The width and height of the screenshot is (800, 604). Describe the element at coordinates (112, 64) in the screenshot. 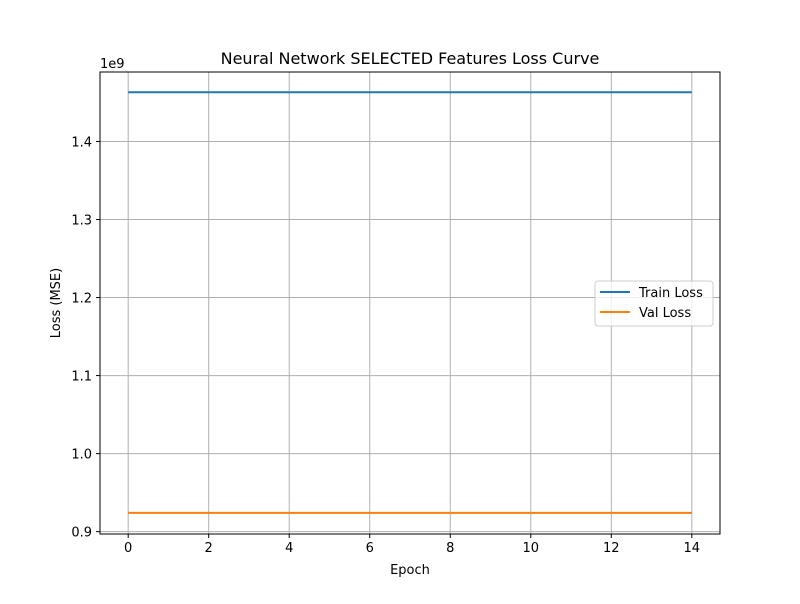

I see `y-axis-scale-label: 1e9` at that location.